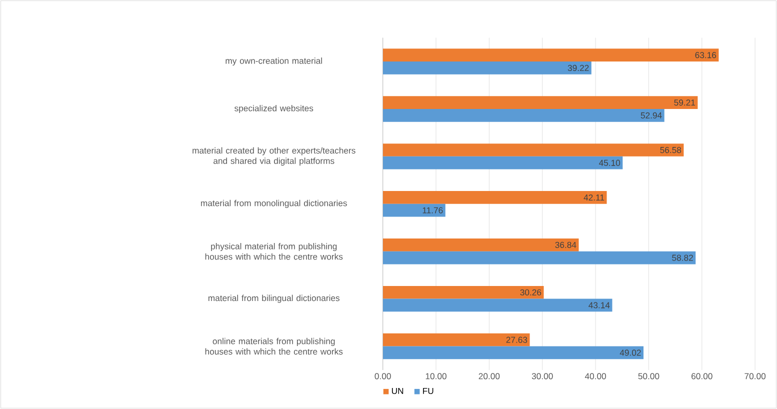 Image resolution: width=777 pixels, height=409 pixels. I want to click on x-tick-label: 50.00, so click(649, 376).